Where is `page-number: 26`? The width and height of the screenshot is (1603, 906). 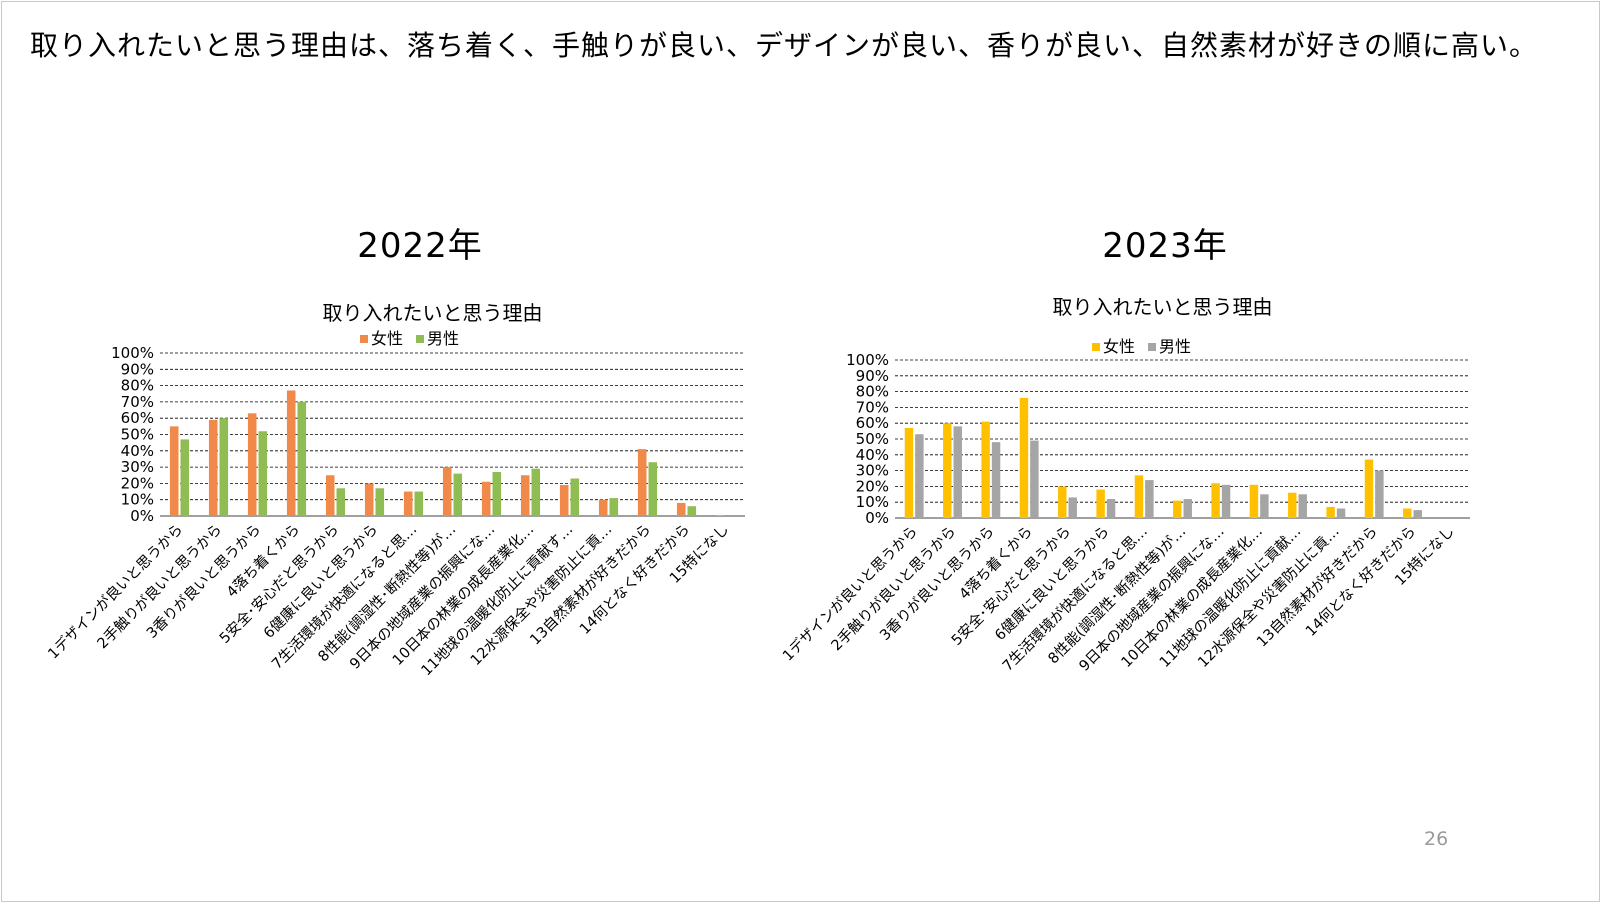 page-number: 26 is located at coordinates (1436, 839).